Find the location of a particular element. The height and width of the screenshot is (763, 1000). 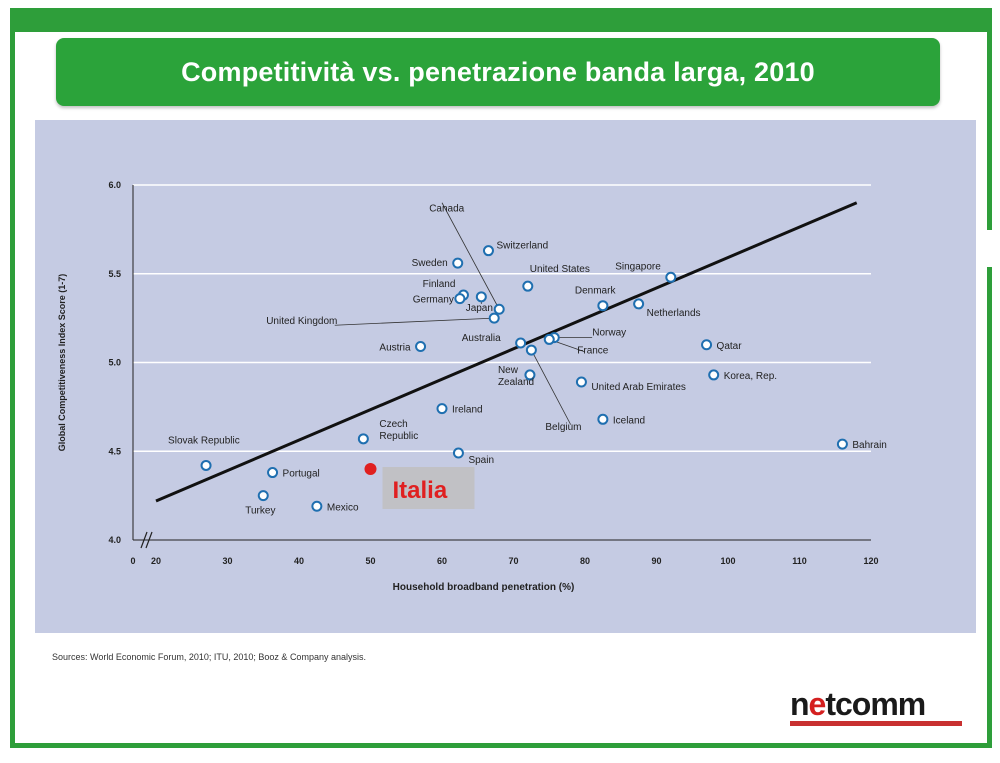

data-point-label: United Arab Emirates is located at coordinates (638, 387).